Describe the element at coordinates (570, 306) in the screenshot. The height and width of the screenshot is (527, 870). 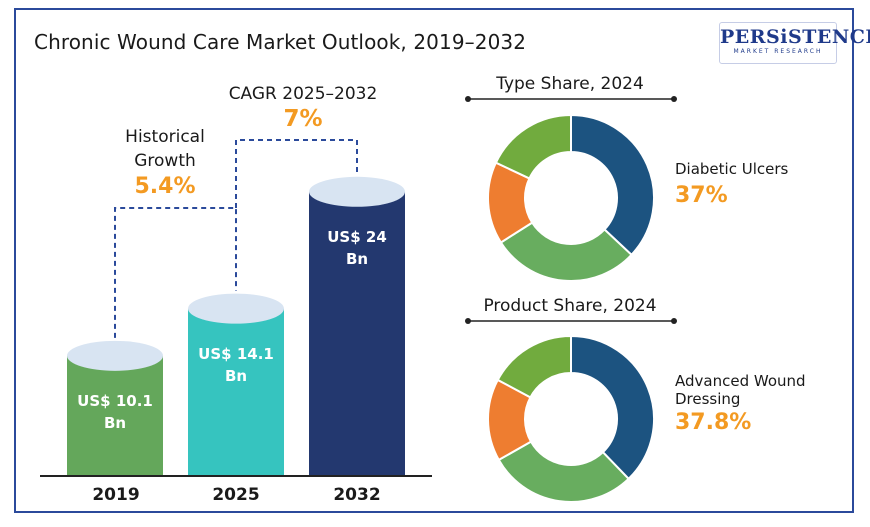
I see `product-share-title: Product Share, 2024` at that location.